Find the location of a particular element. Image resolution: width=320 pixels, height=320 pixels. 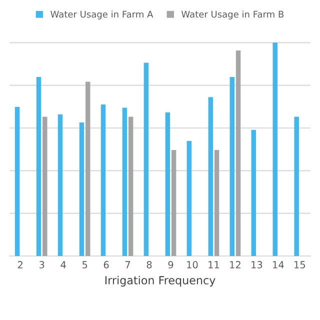

x-tick-label: 14 is located at coordinates (278, 264).